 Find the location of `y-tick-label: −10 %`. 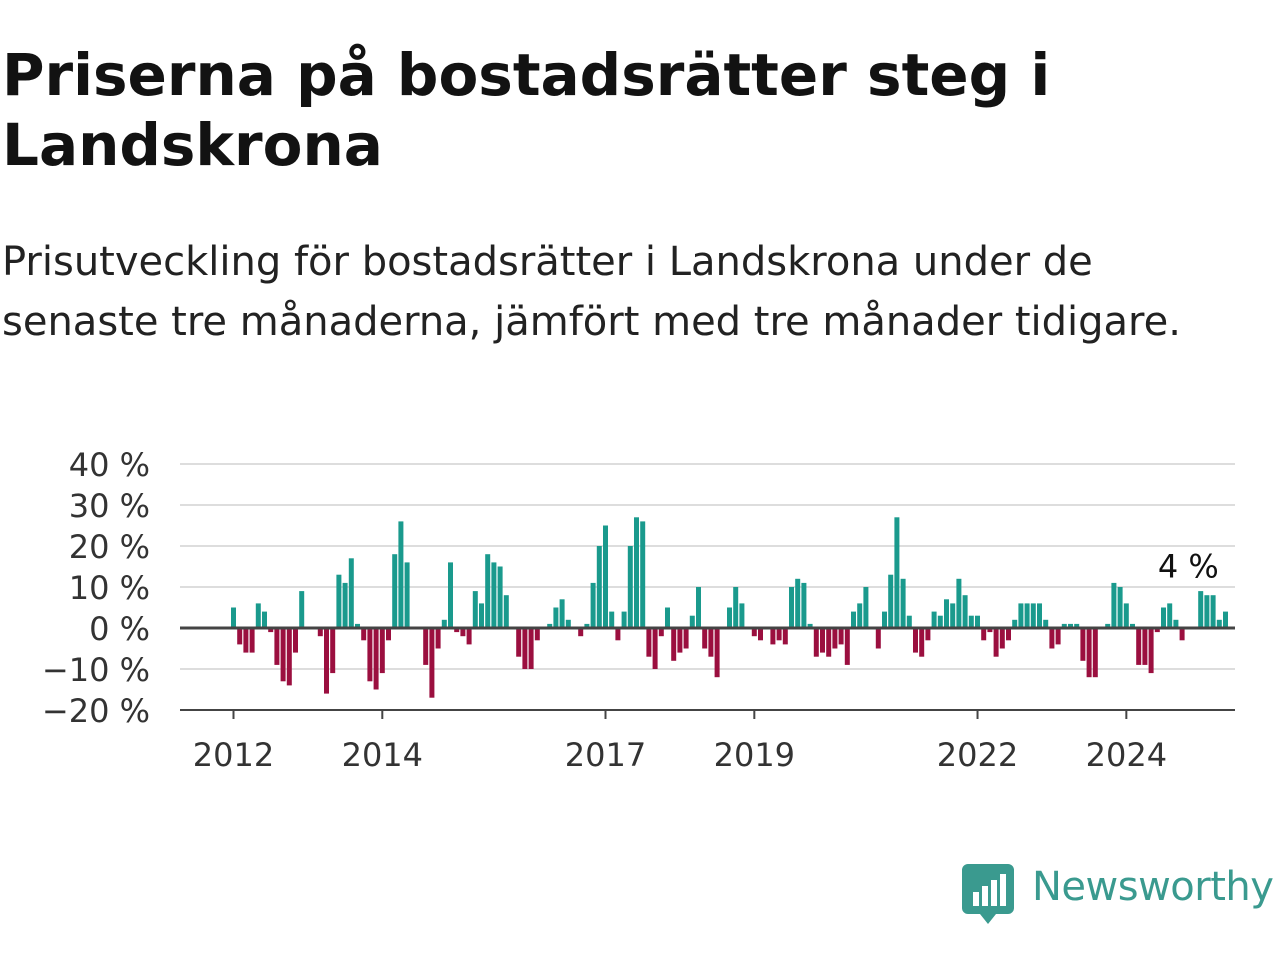

y-tick-label: −10 % is located at coordinates (96, 670).